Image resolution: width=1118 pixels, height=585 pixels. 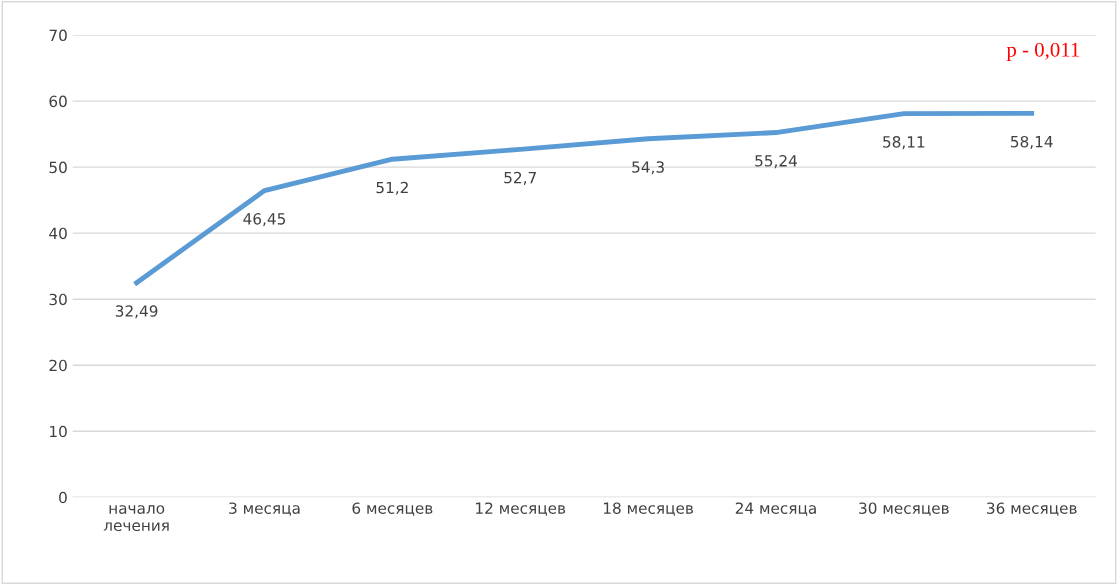 What do you see at coordinates (63, 497) in the screenshot?
I see `y-tick-label: 0` at bounding box center [63, 497].